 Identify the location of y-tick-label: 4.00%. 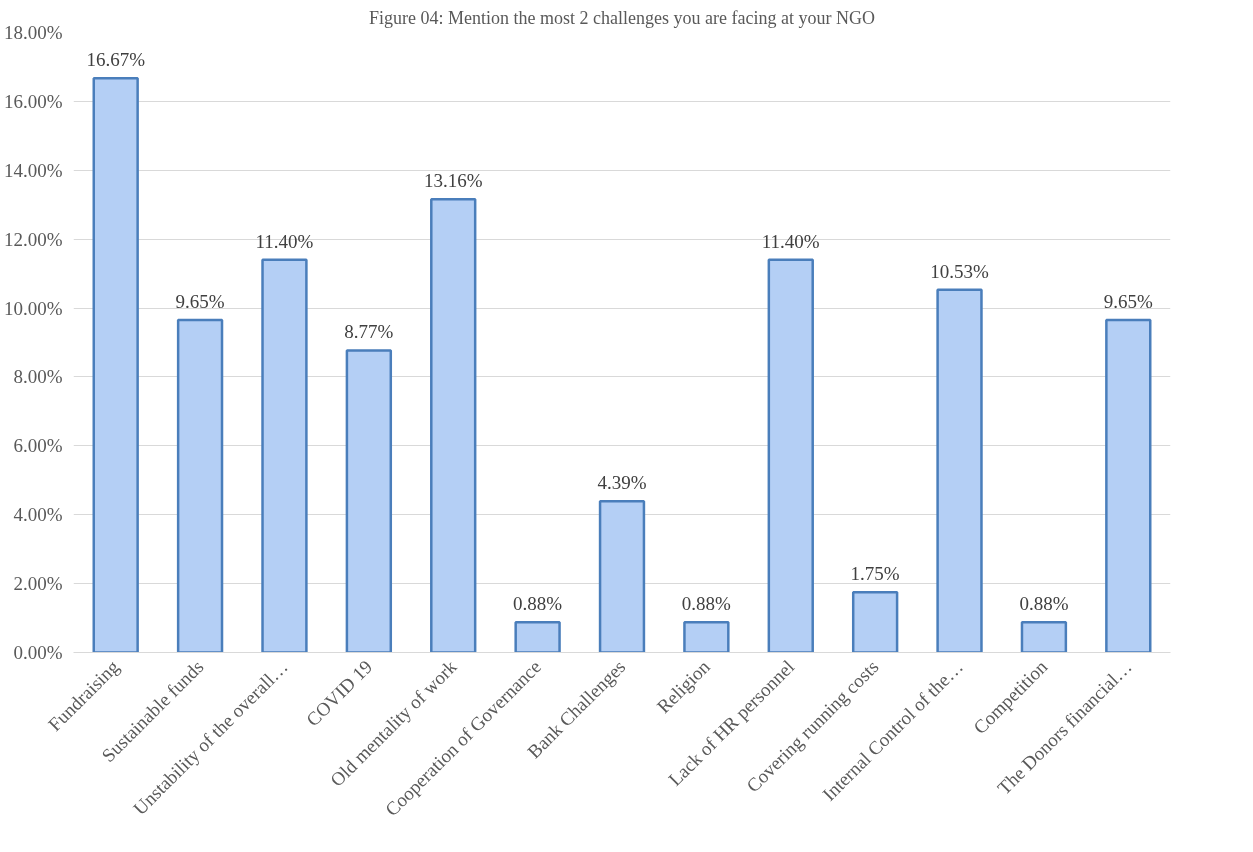
(38, 515).